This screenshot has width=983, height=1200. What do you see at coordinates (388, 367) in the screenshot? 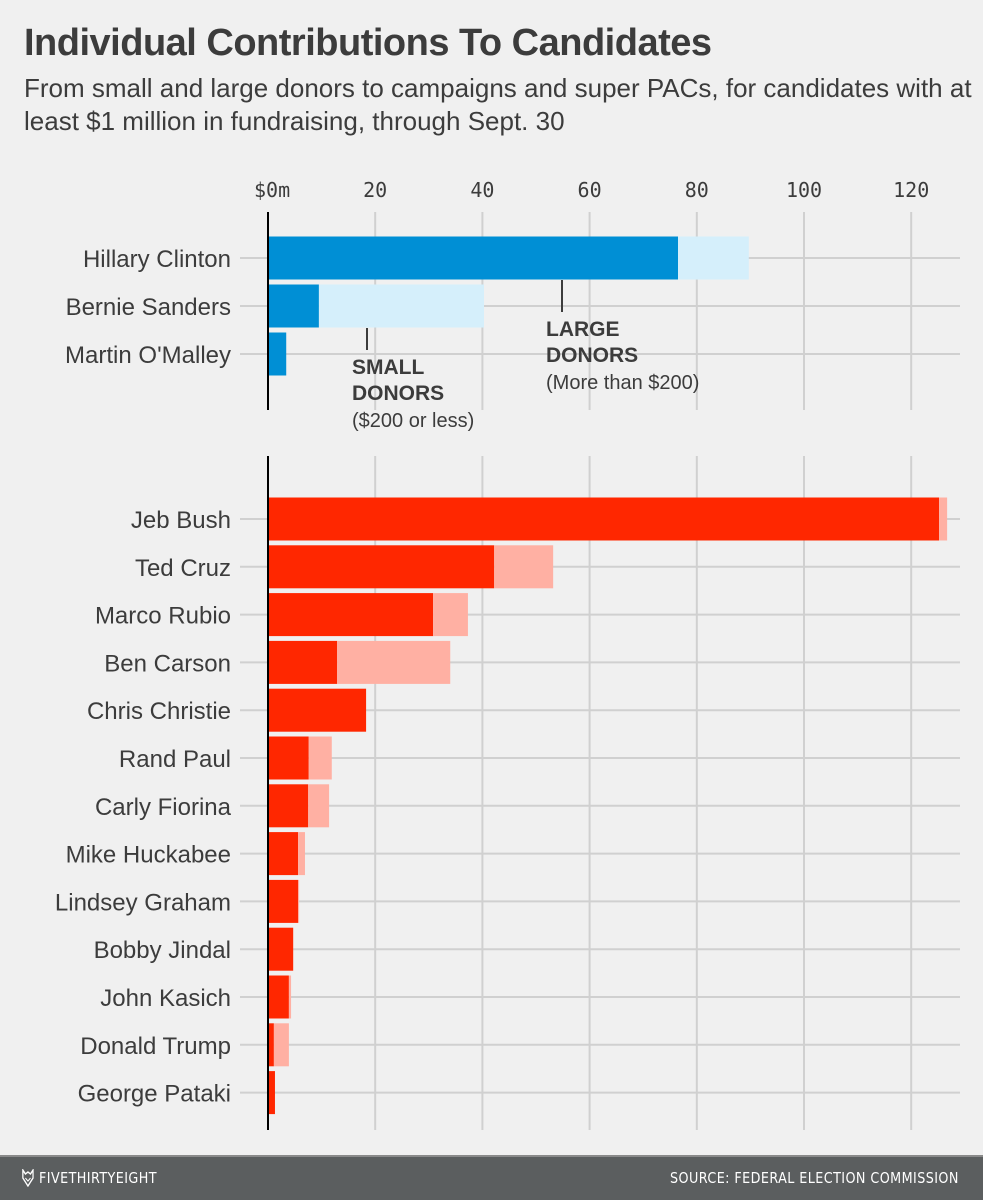
I see `annotation-small-title: SMALL` at bounding box center [388, 367].